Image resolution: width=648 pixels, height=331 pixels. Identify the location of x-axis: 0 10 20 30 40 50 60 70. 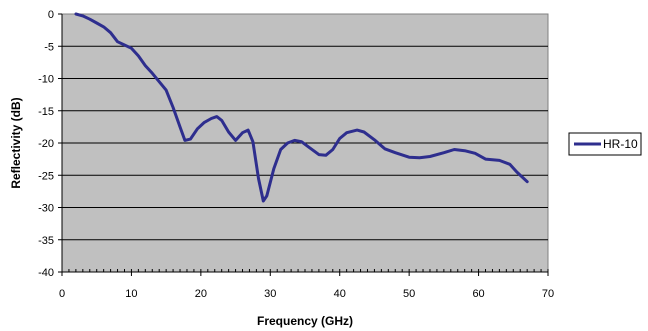
(306, 284).